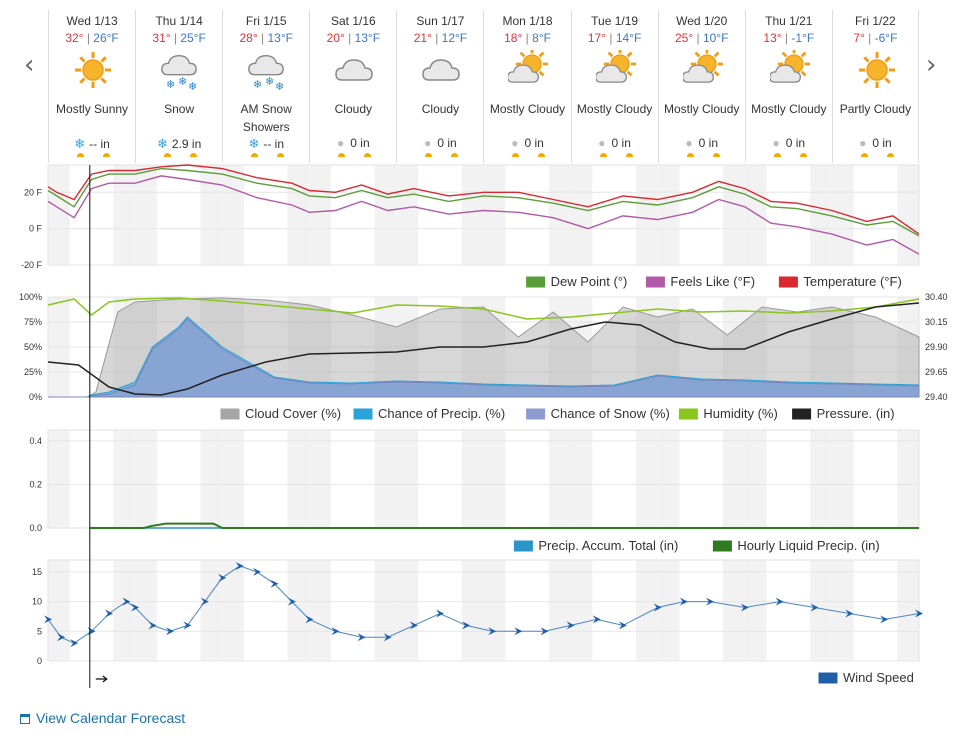 The image size is (978, 739). I want to click on pressure-y-tick: 30.15, so click(936, 322).